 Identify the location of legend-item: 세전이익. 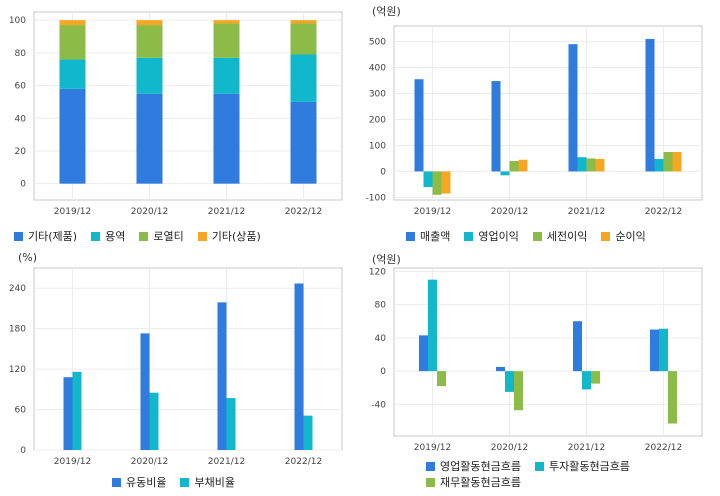
(559, 236).